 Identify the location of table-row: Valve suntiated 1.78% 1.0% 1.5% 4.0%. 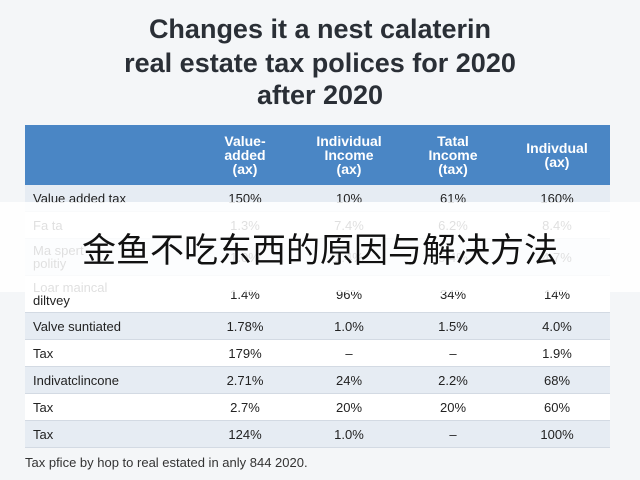
(317, 326).